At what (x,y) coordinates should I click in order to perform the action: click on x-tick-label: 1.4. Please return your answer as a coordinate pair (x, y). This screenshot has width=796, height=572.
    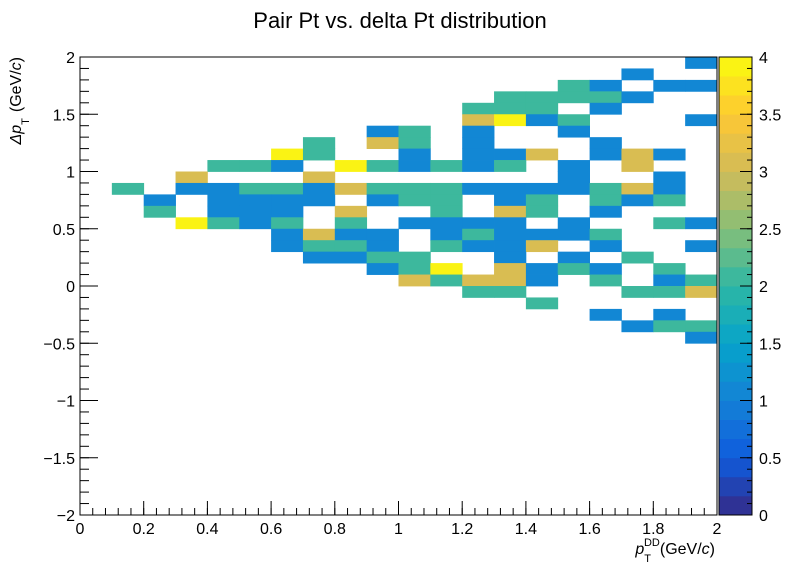
    Looking at the image, I should click on (526, 529).